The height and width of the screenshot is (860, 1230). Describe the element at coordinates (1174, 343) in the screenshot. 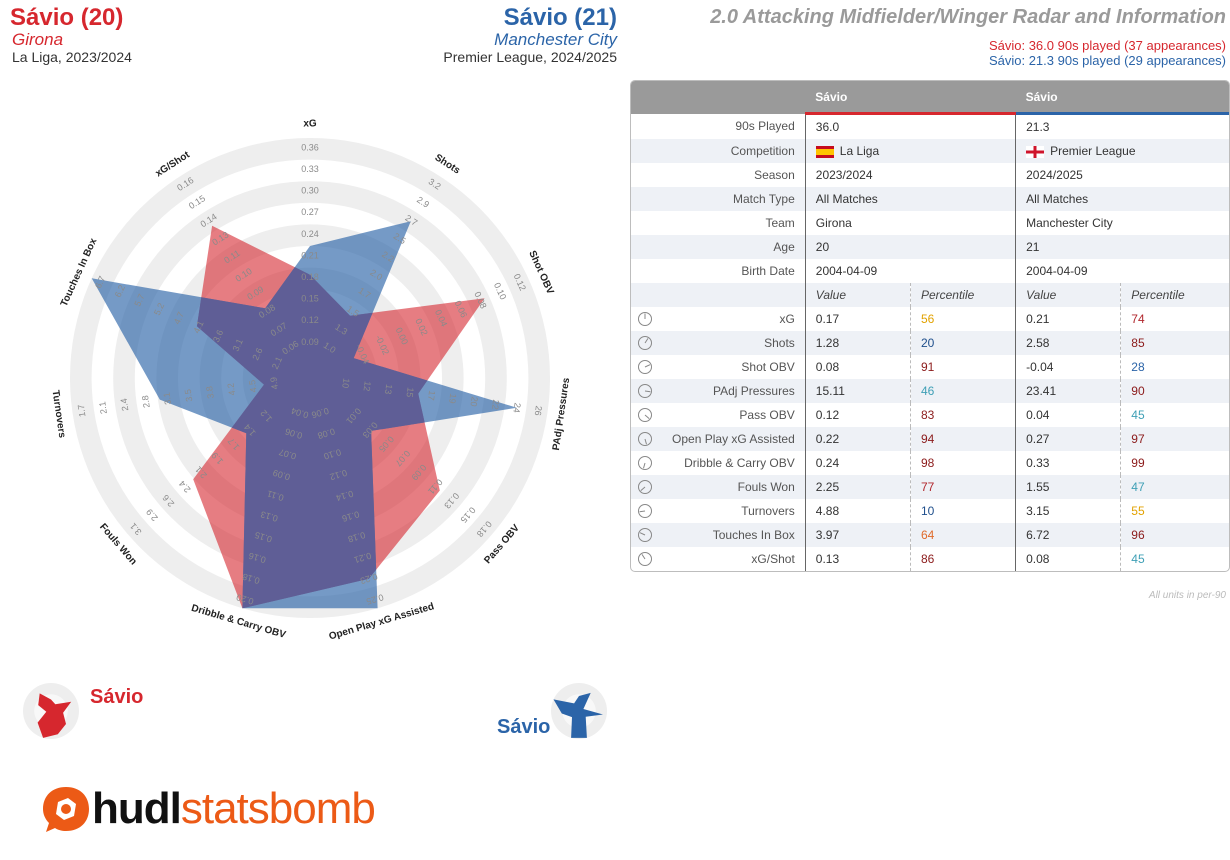

I see `player2-percentile: 85` at that location.